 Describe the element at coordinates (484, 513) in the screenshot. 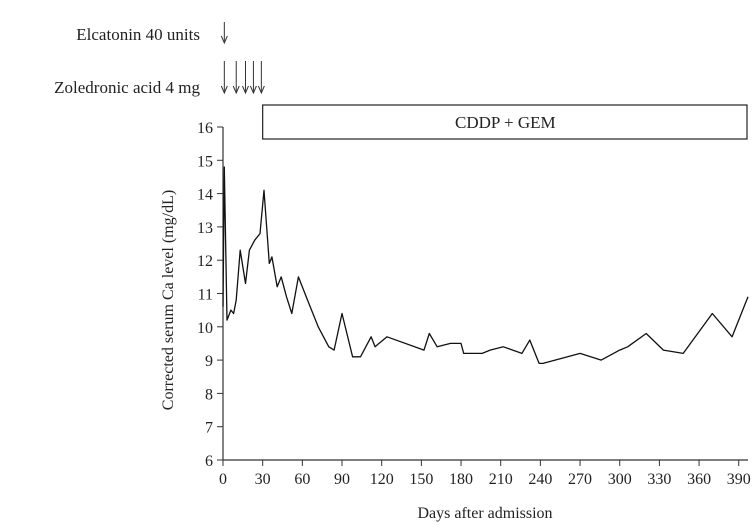

I see `x-axis-label: Days after admission` at that location.